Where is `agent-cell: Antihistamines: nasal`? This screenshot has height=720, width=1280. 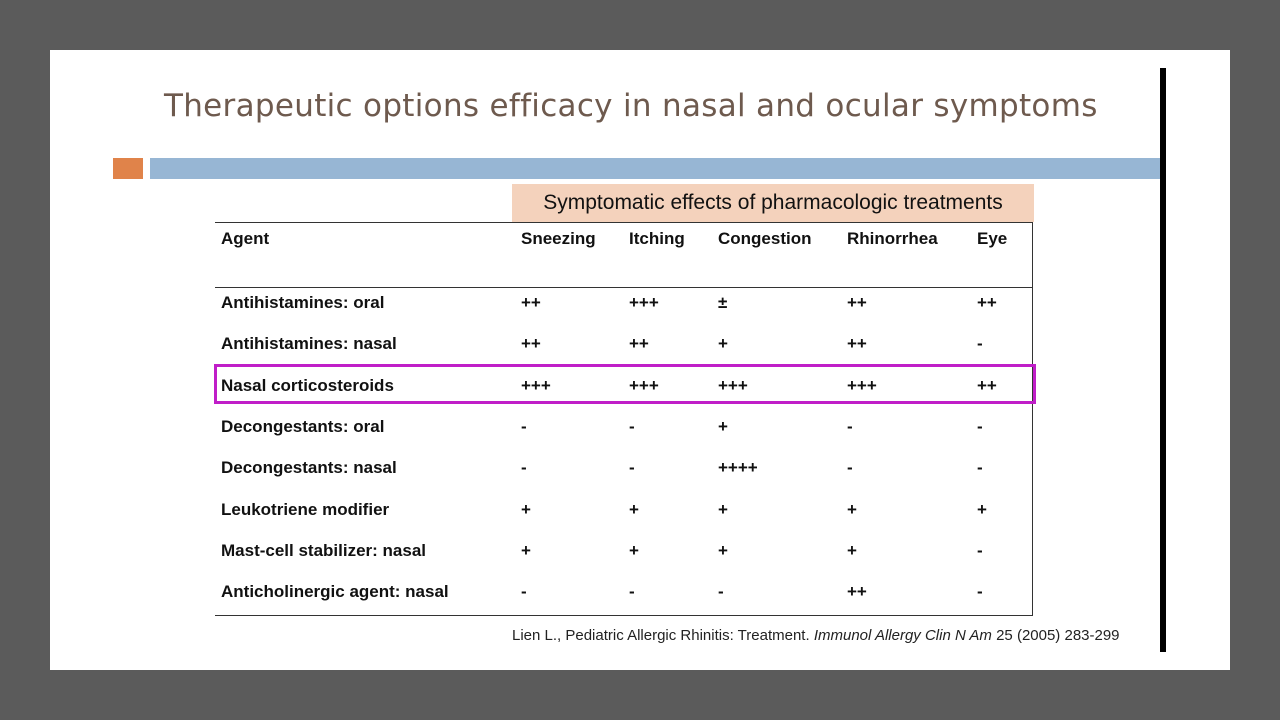
agent-cell: Antihistamines: nasal is located at coordinates (309, 343).